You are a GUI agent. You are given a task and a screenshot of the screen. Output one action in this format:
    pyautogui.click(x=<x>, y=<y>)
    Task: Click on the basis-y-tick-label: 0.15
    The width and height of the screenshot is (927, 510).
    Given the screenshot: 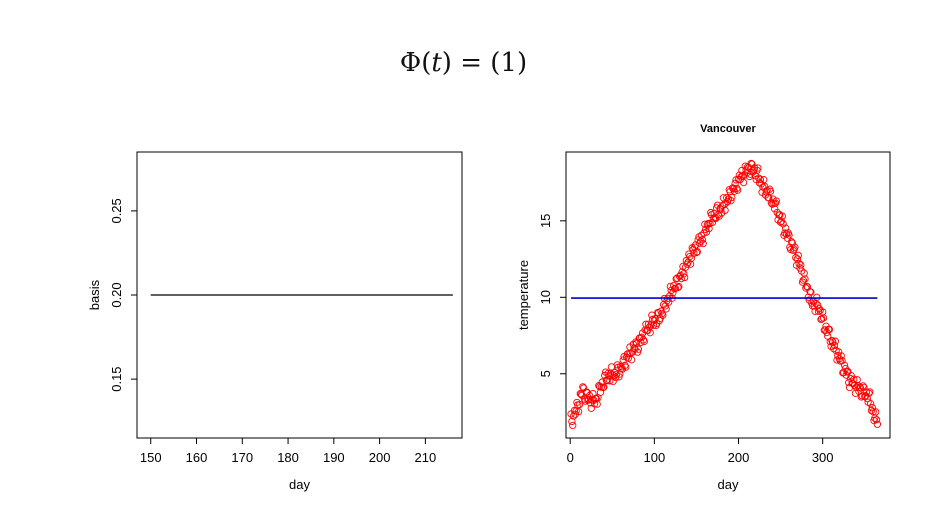 What is the action you would take?
    pyautogui.click(x=116, y=378)
    